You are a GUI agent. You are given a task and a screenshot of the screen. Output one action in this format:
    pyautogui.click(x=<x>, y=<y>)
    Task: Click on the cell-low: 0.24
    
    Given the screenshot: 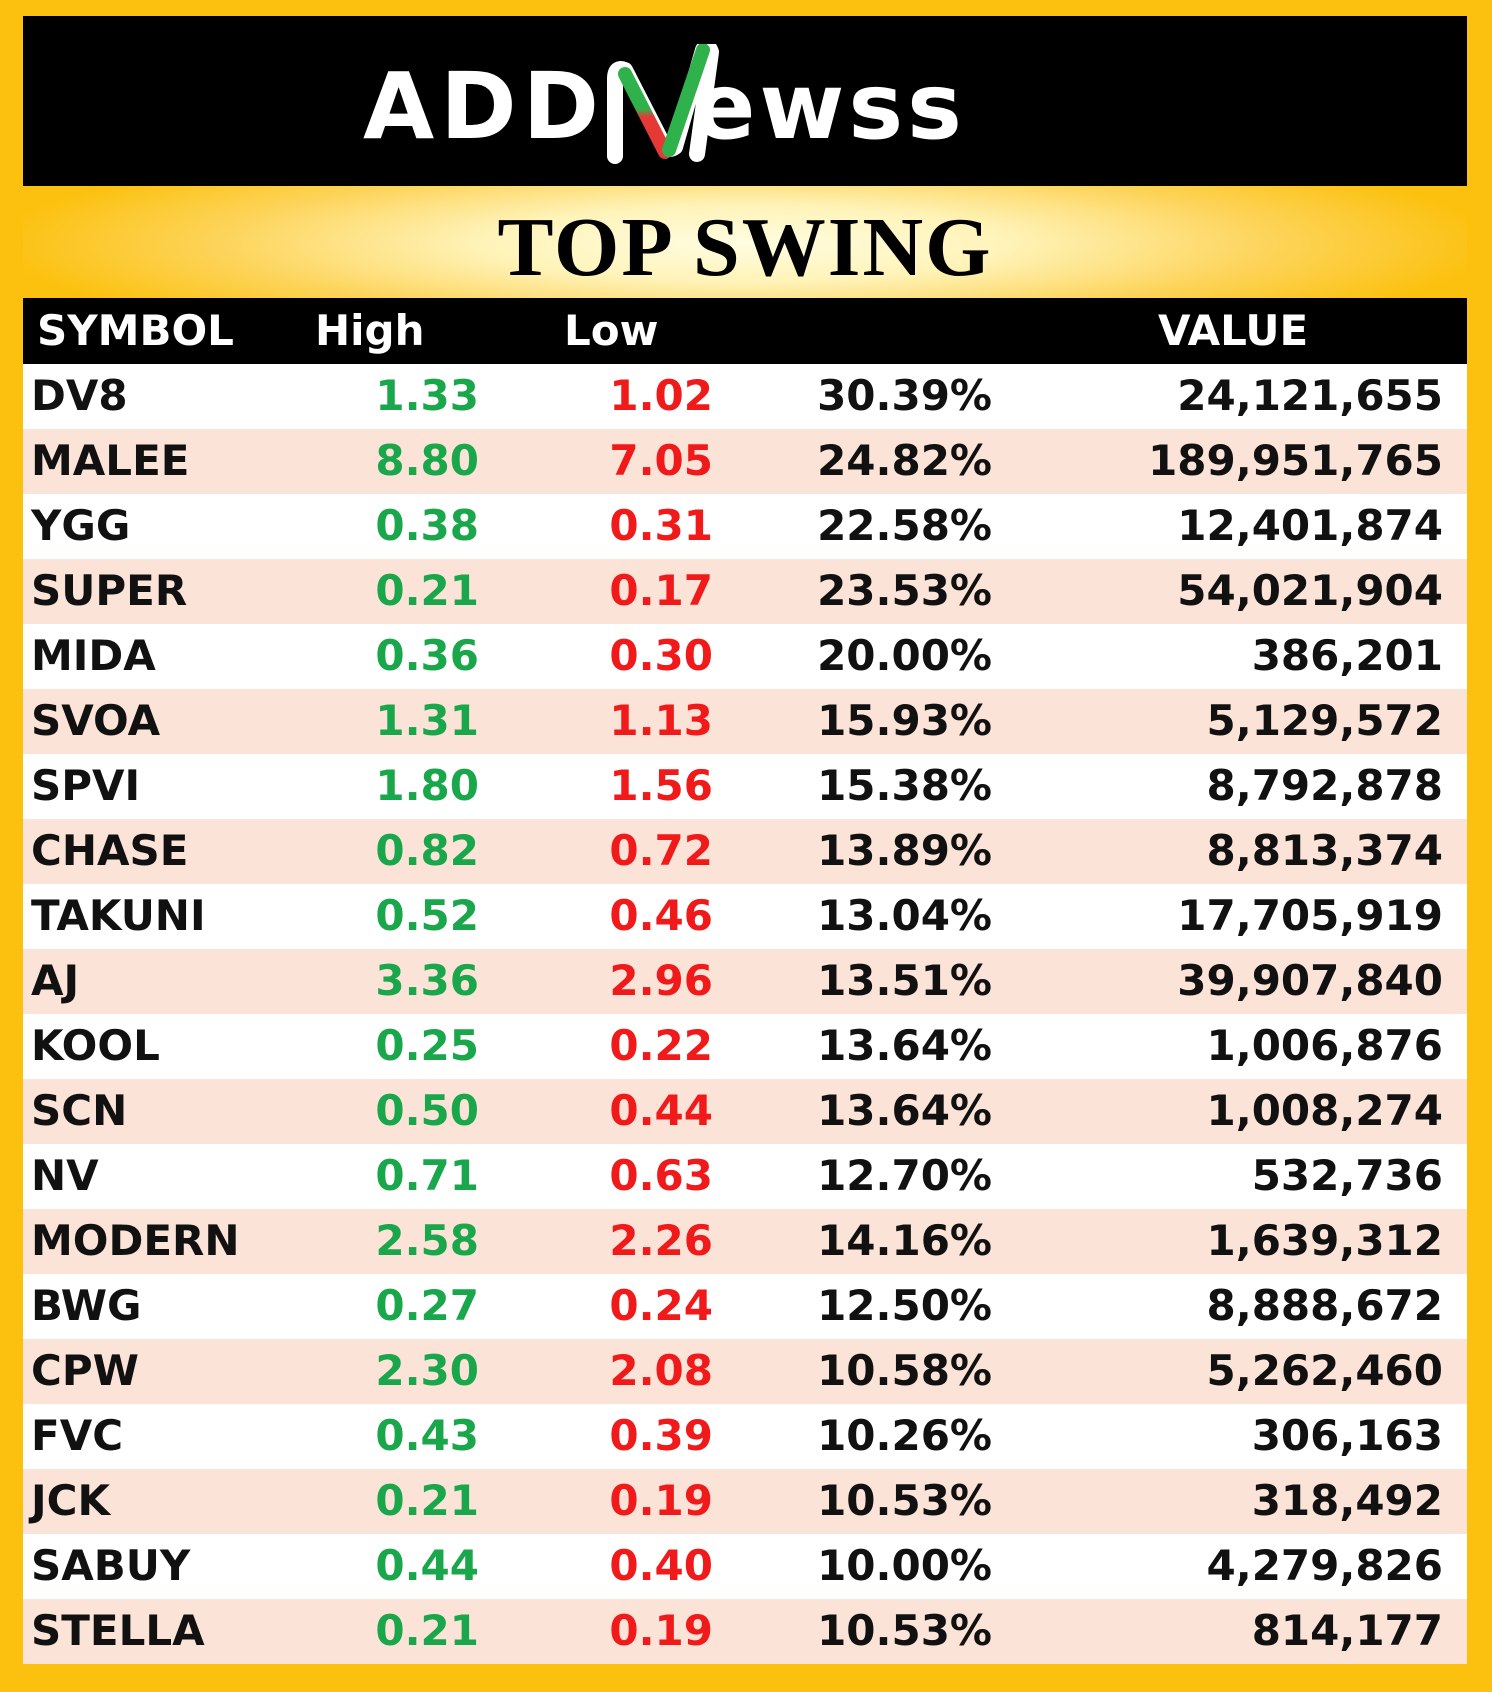 What is the action you would take?
    pyautogui.click(x=661, y=1305)
    